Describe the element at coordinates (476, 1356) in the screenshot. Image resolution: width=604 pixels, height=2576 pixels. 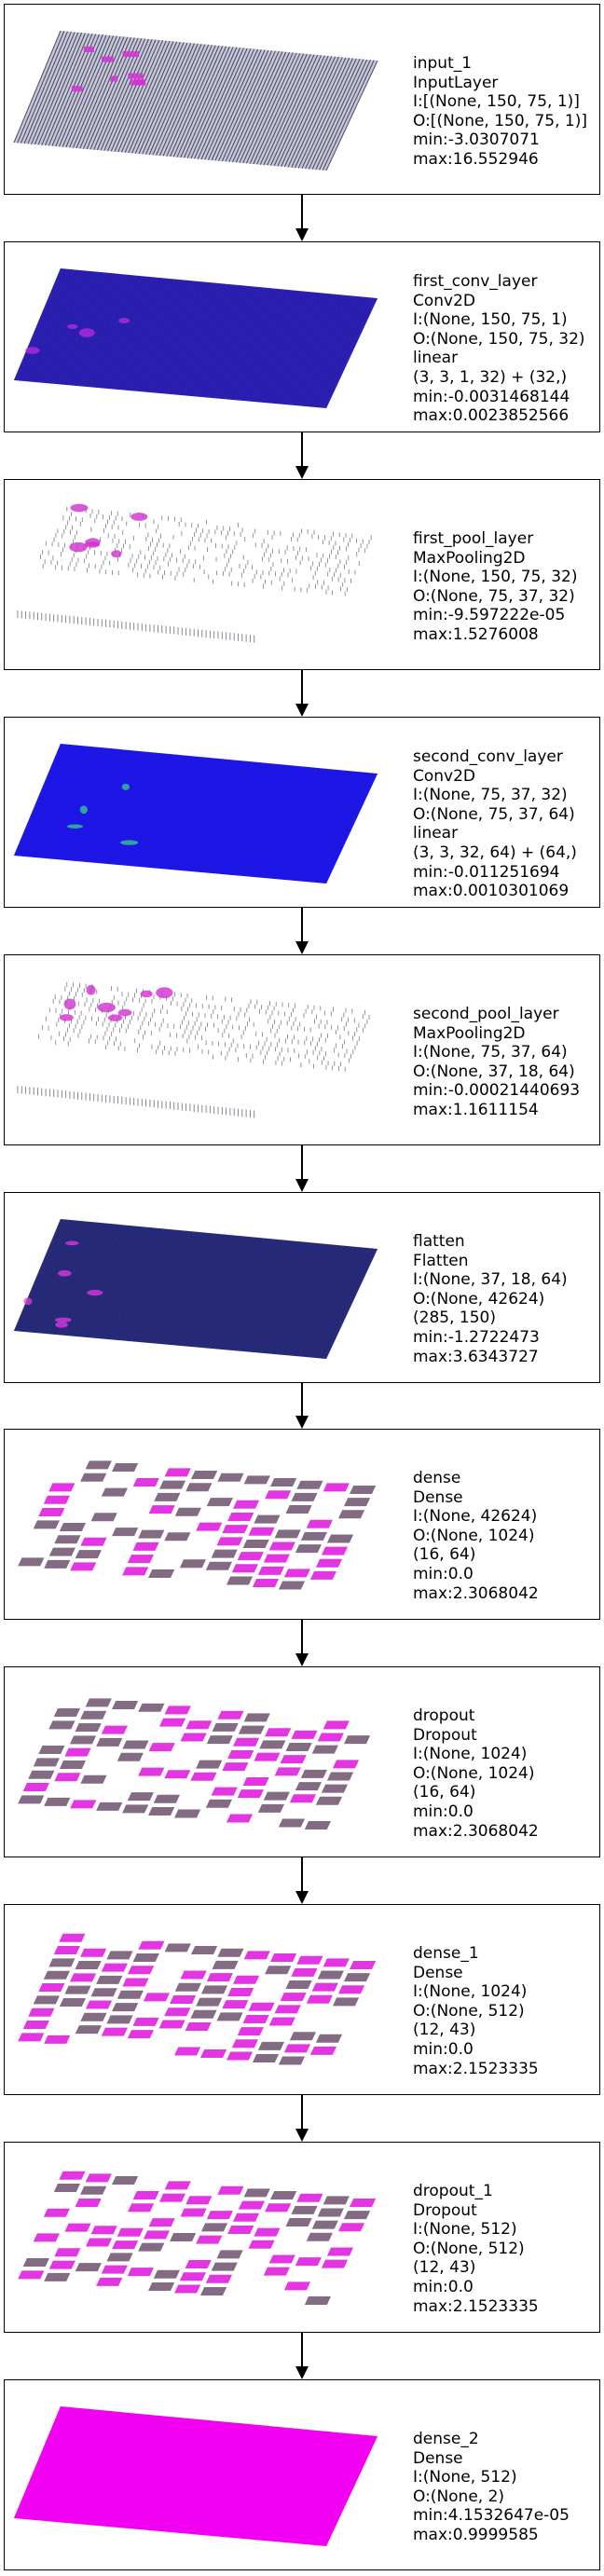
I see `layer-detail: max:3.6343727` at that location.